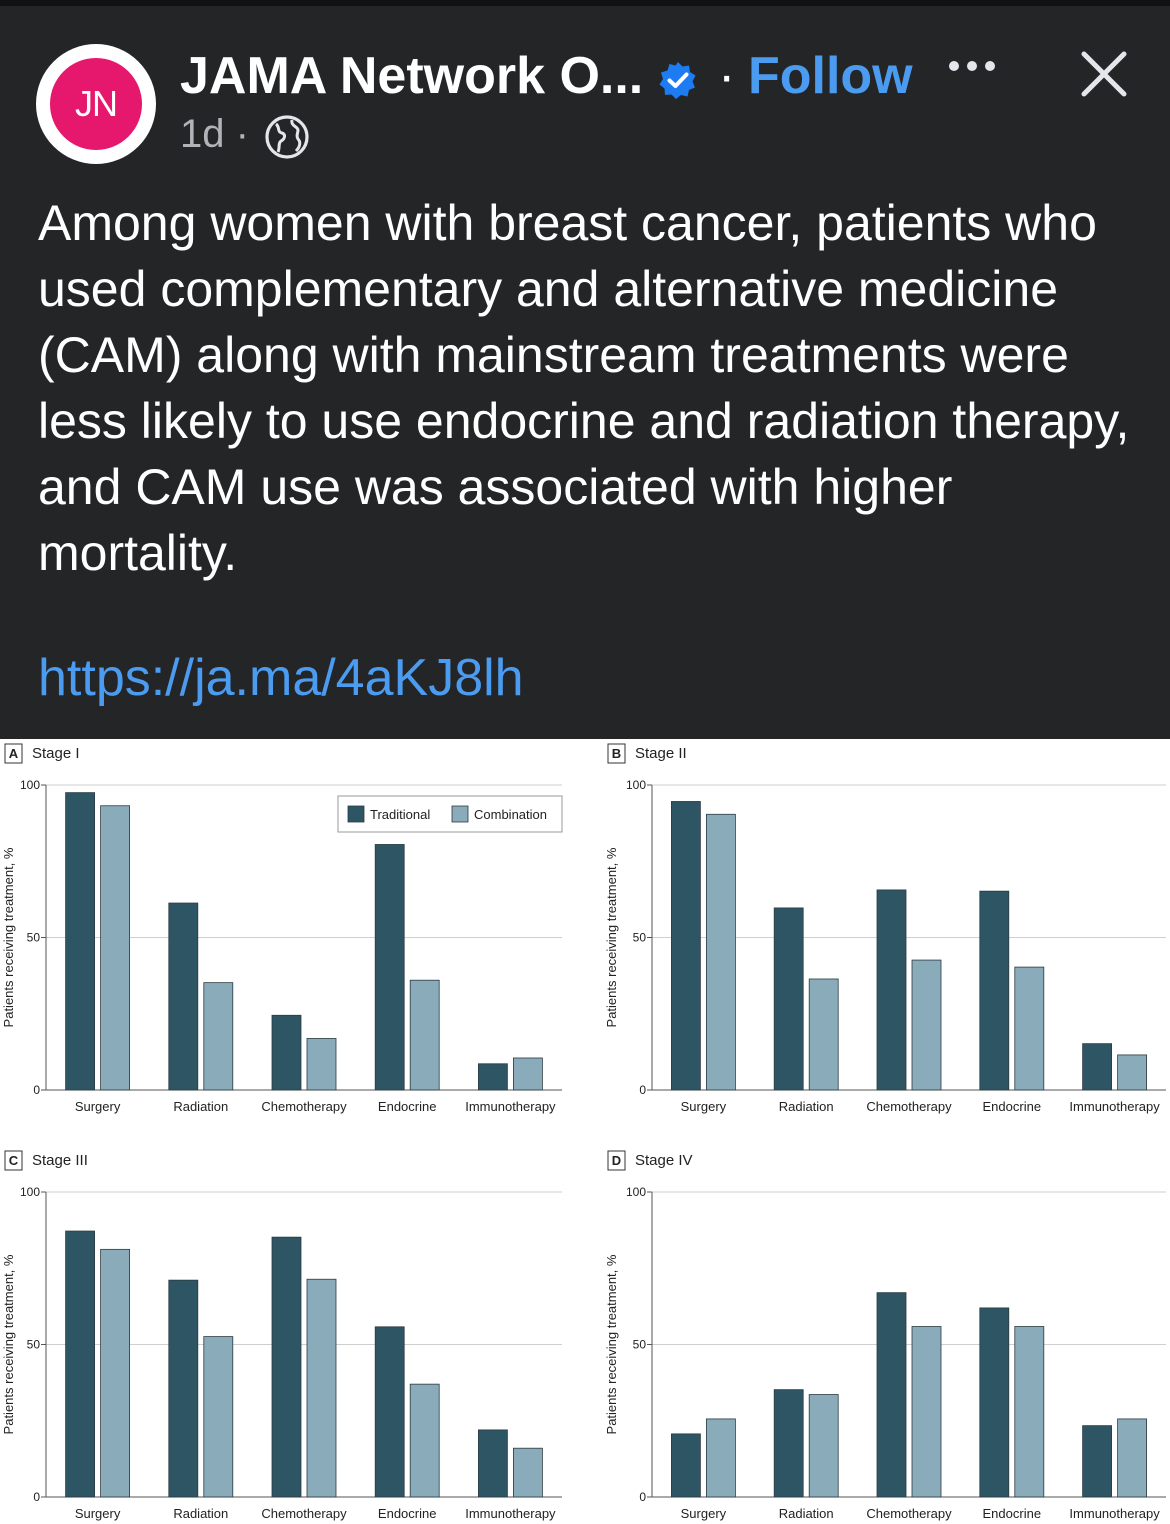 The image size is (1170, 1524). I want to click on avatar-logo: JN, so click(96, 104).